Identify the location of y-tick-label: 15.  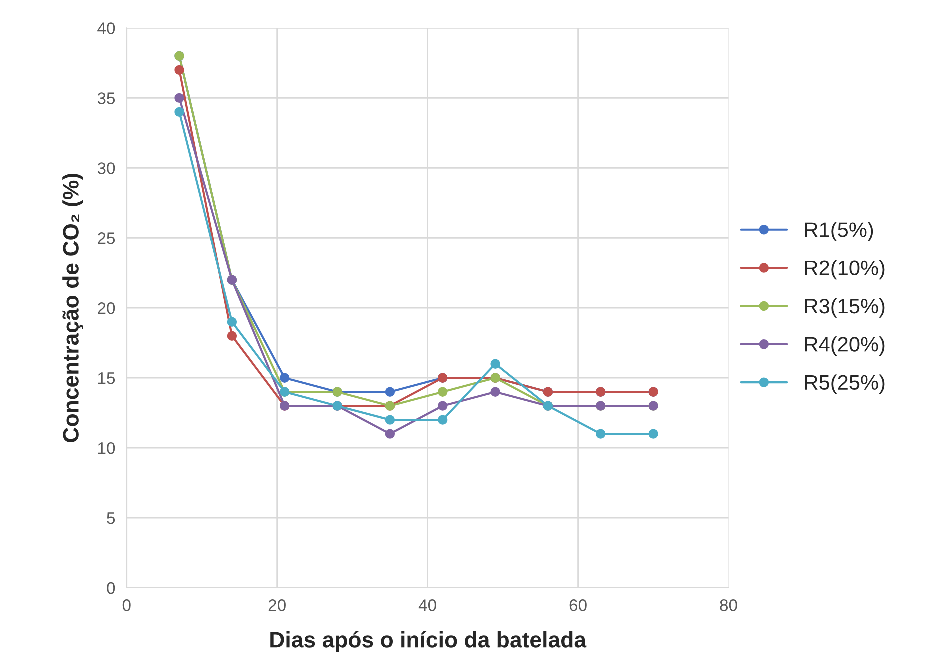
(107, 378).